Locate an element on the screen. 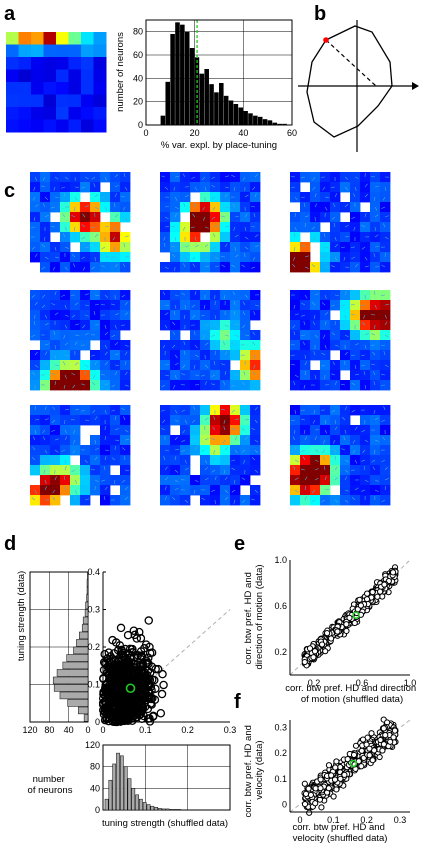  y-tick-label: 1.0 is located at coordinates (280, 560).